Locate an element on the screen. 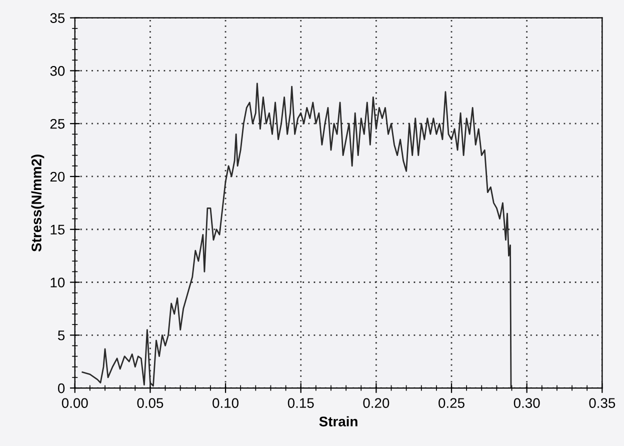 The image size is (624, 446). x-tick-label: 0.20 is located at coordinates (376, 403).